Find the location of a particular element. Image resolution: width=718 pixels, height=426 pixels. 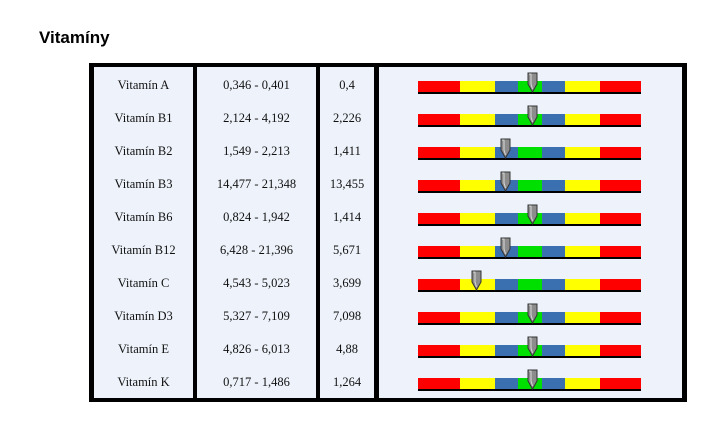

measured-value: 0,4 is located at coordinates (347, 85).